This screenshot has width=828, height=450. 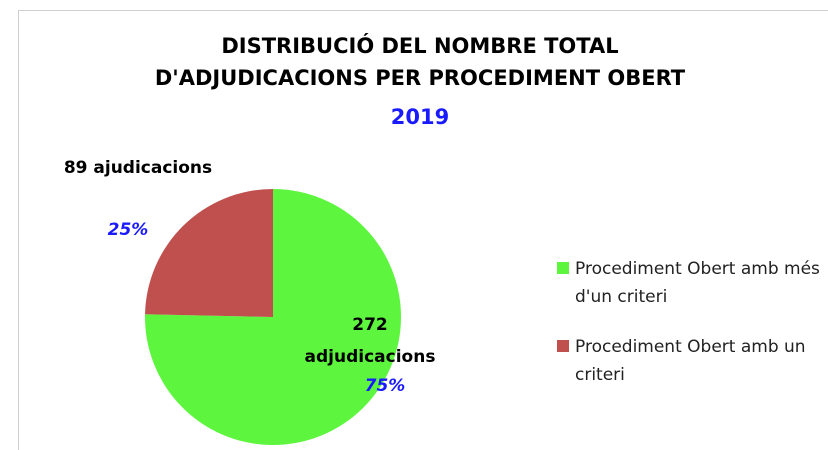 What do you see at coordinates (209, 253) in the screenshot?
I see `pie-slice` at bounding box center [209, 253].